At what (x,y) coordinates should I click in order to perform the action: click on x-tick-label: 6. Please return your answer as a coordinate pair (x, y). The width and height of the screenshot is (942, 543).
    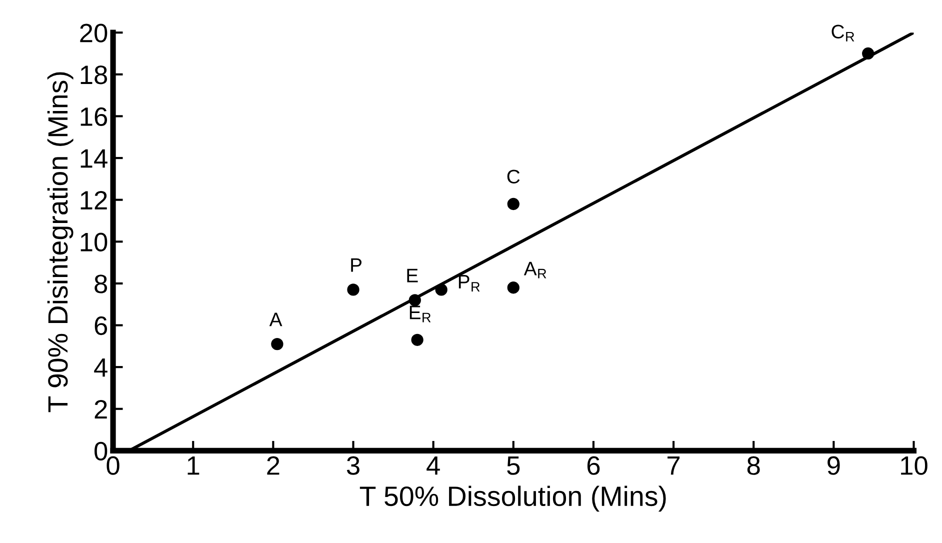
    Looking at the image, I should click on (593, 465).